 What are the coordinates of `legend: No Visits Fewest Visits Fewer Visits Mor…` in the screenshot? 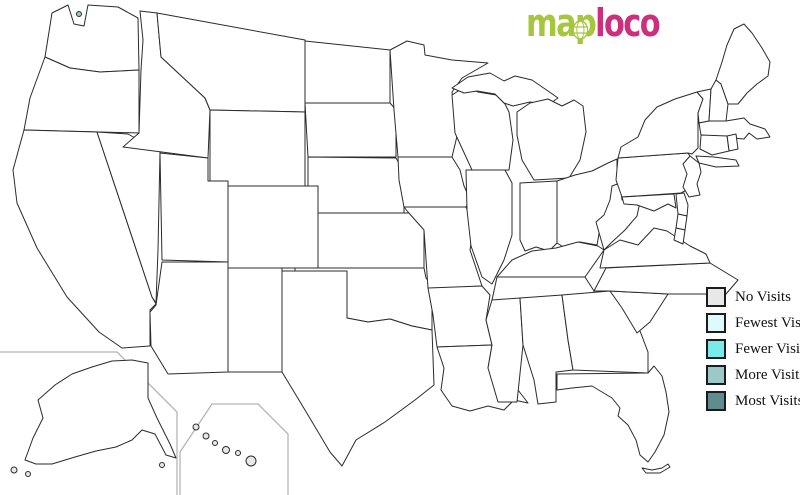 It's located at (753, 352).